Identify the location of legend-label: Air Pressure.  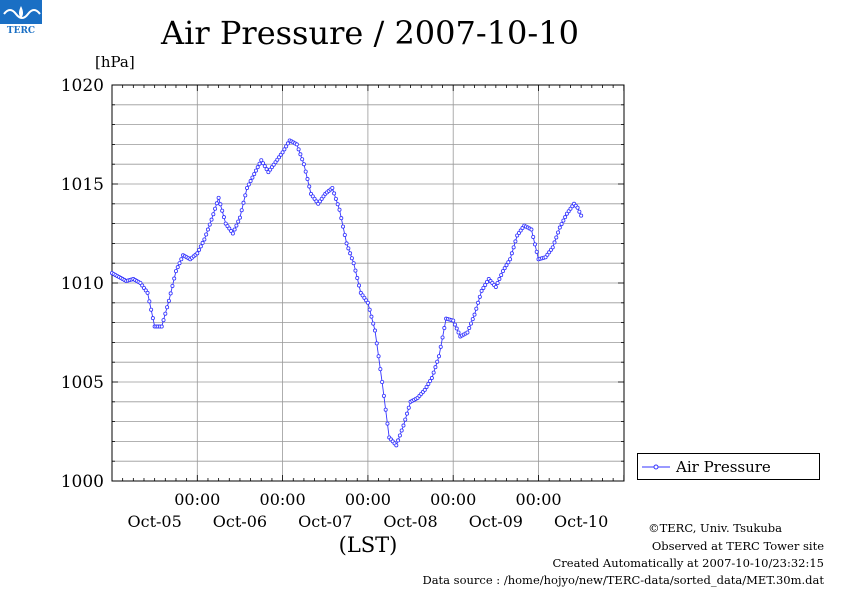
(723, 466).